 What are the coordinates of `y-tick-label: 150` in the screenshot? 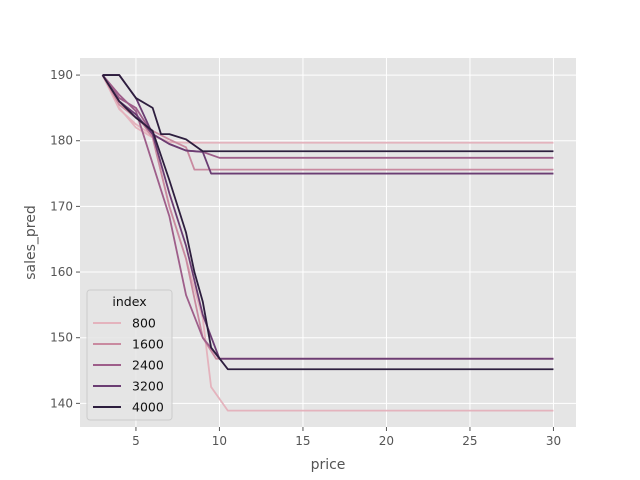 It's located at (61, 338).